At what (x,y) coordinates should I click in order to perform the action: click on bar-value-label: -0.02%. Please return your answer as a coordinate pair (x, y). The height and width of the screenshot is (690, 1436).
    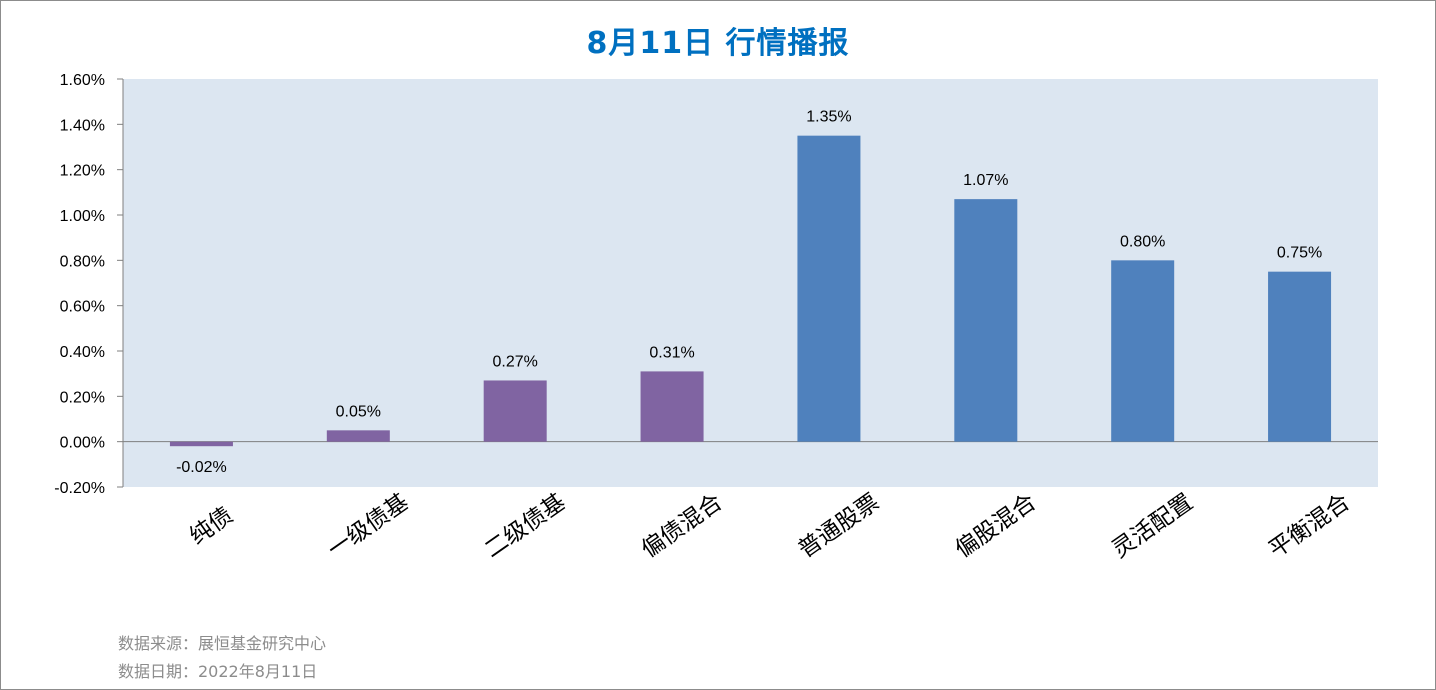
    Looking at the image, I should click on (201, 467).